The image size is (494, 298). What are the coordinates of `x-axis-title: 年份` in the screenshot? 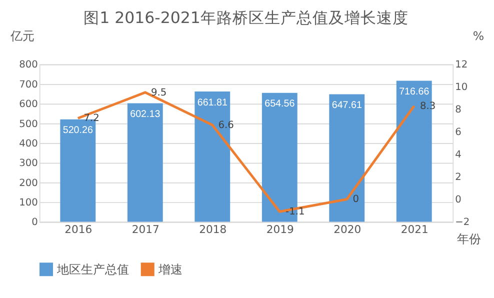 It's located at (469, 239).